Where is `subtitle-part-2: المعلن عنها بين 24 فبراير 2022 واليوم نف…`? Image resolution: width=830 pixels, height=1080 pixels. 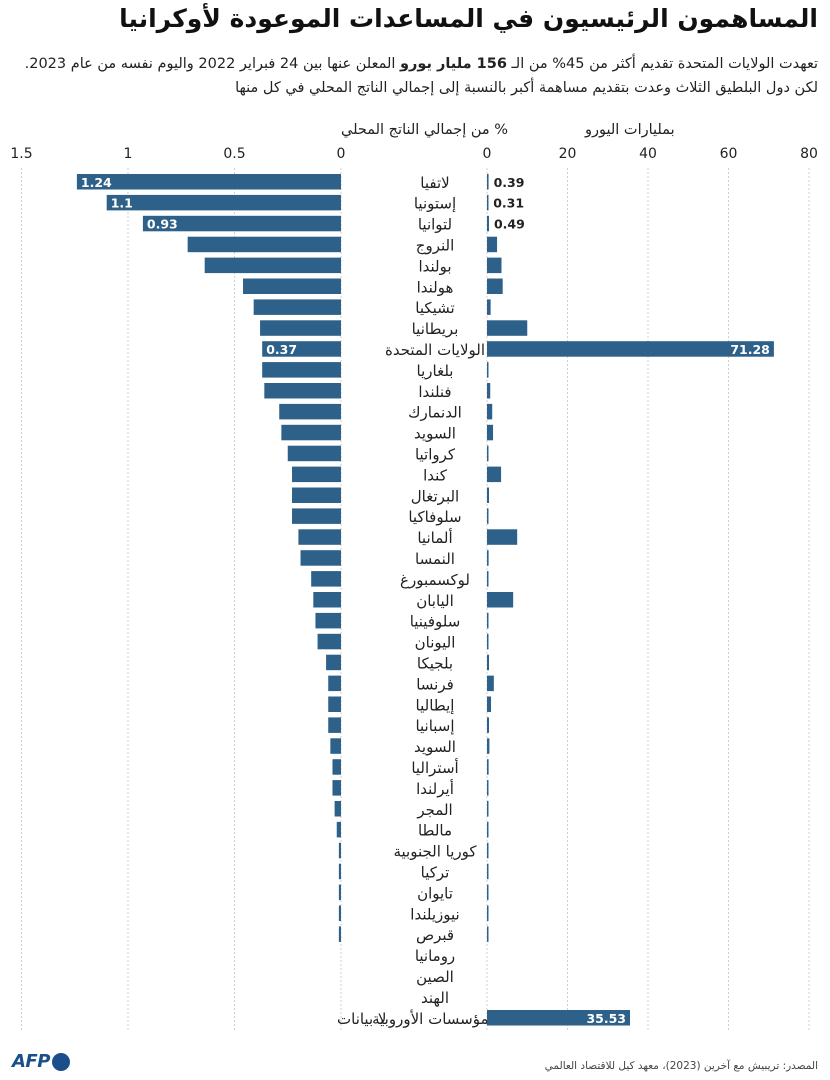 subtitle-part-2: المعلن عنها بين 24 فبراير 2022 واليوم نف… is located at coordinates (421, 76).